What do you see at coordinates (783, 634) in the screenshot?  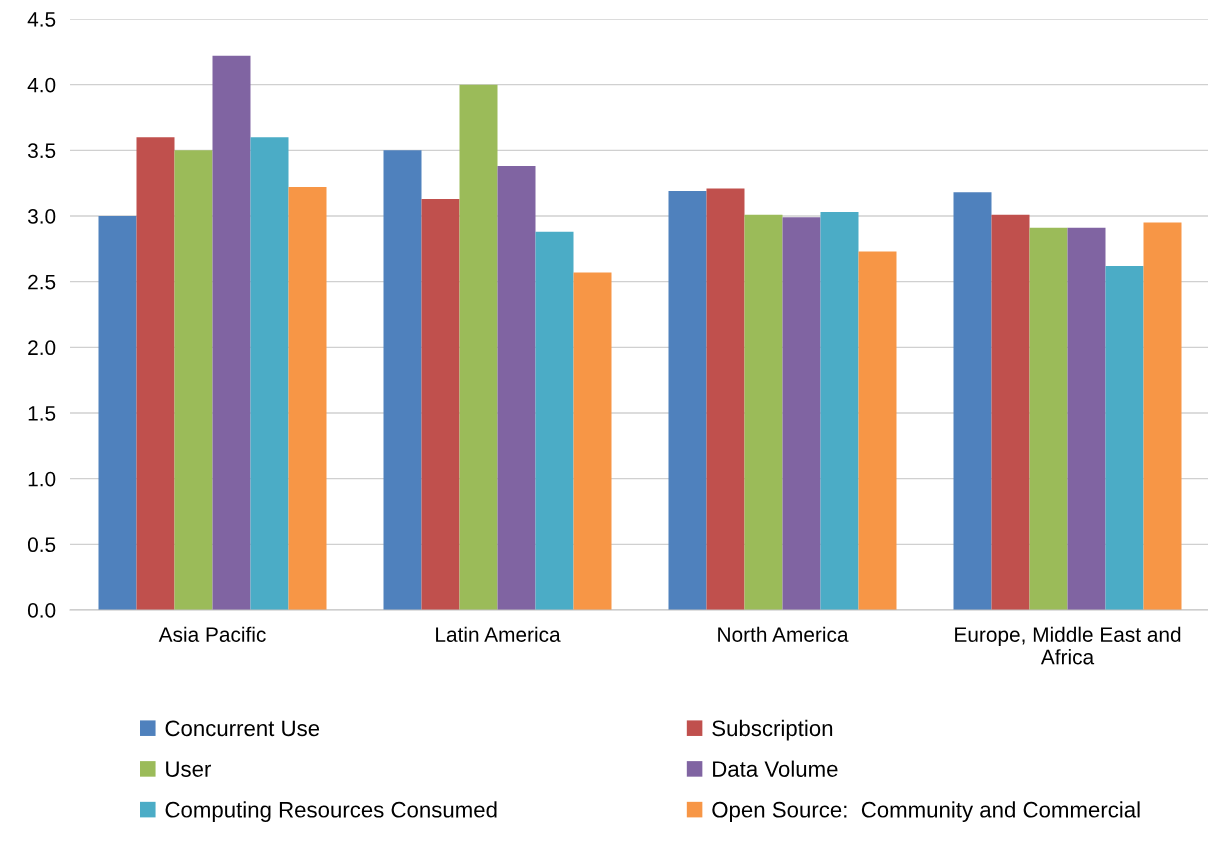 I see `x-tick-label: North America` at bounding box center [783, 634].